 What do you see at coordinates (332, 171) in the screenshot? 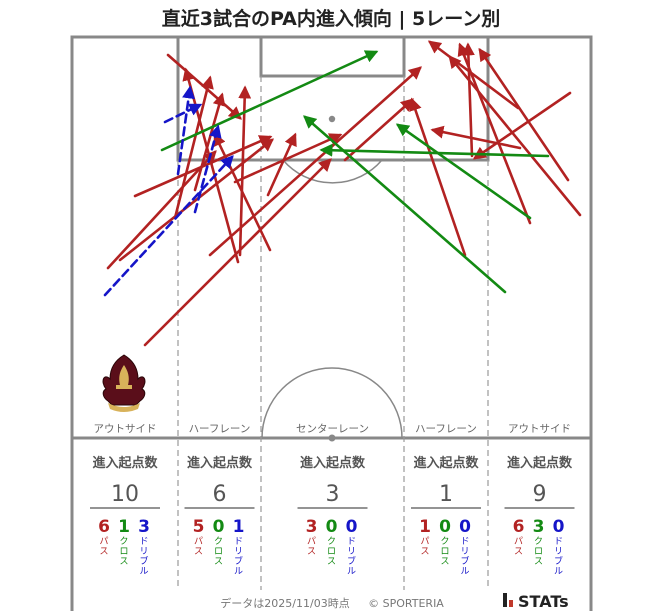
I see `penalty-arc` at bounding box center [332, 171].